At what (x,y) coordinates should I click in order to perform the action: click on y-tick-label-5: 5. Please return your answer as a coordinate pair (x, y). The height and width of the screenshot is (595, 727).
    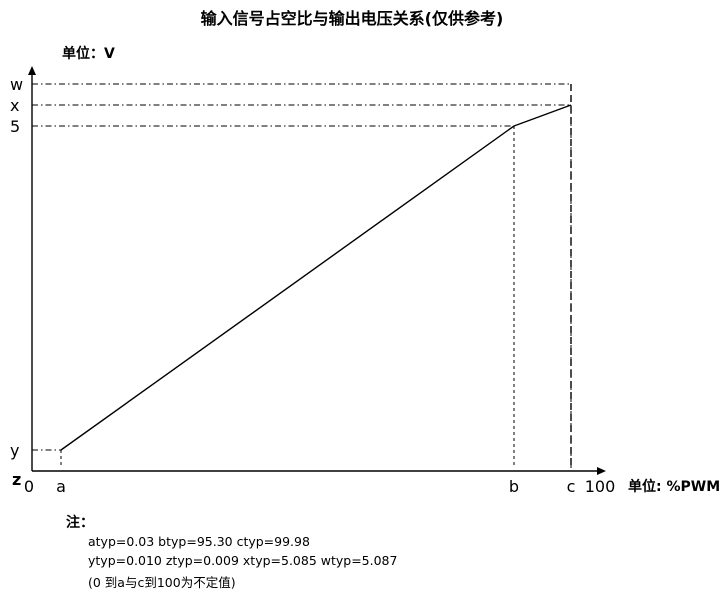
    Looking at the image, I should click on (15, 126).